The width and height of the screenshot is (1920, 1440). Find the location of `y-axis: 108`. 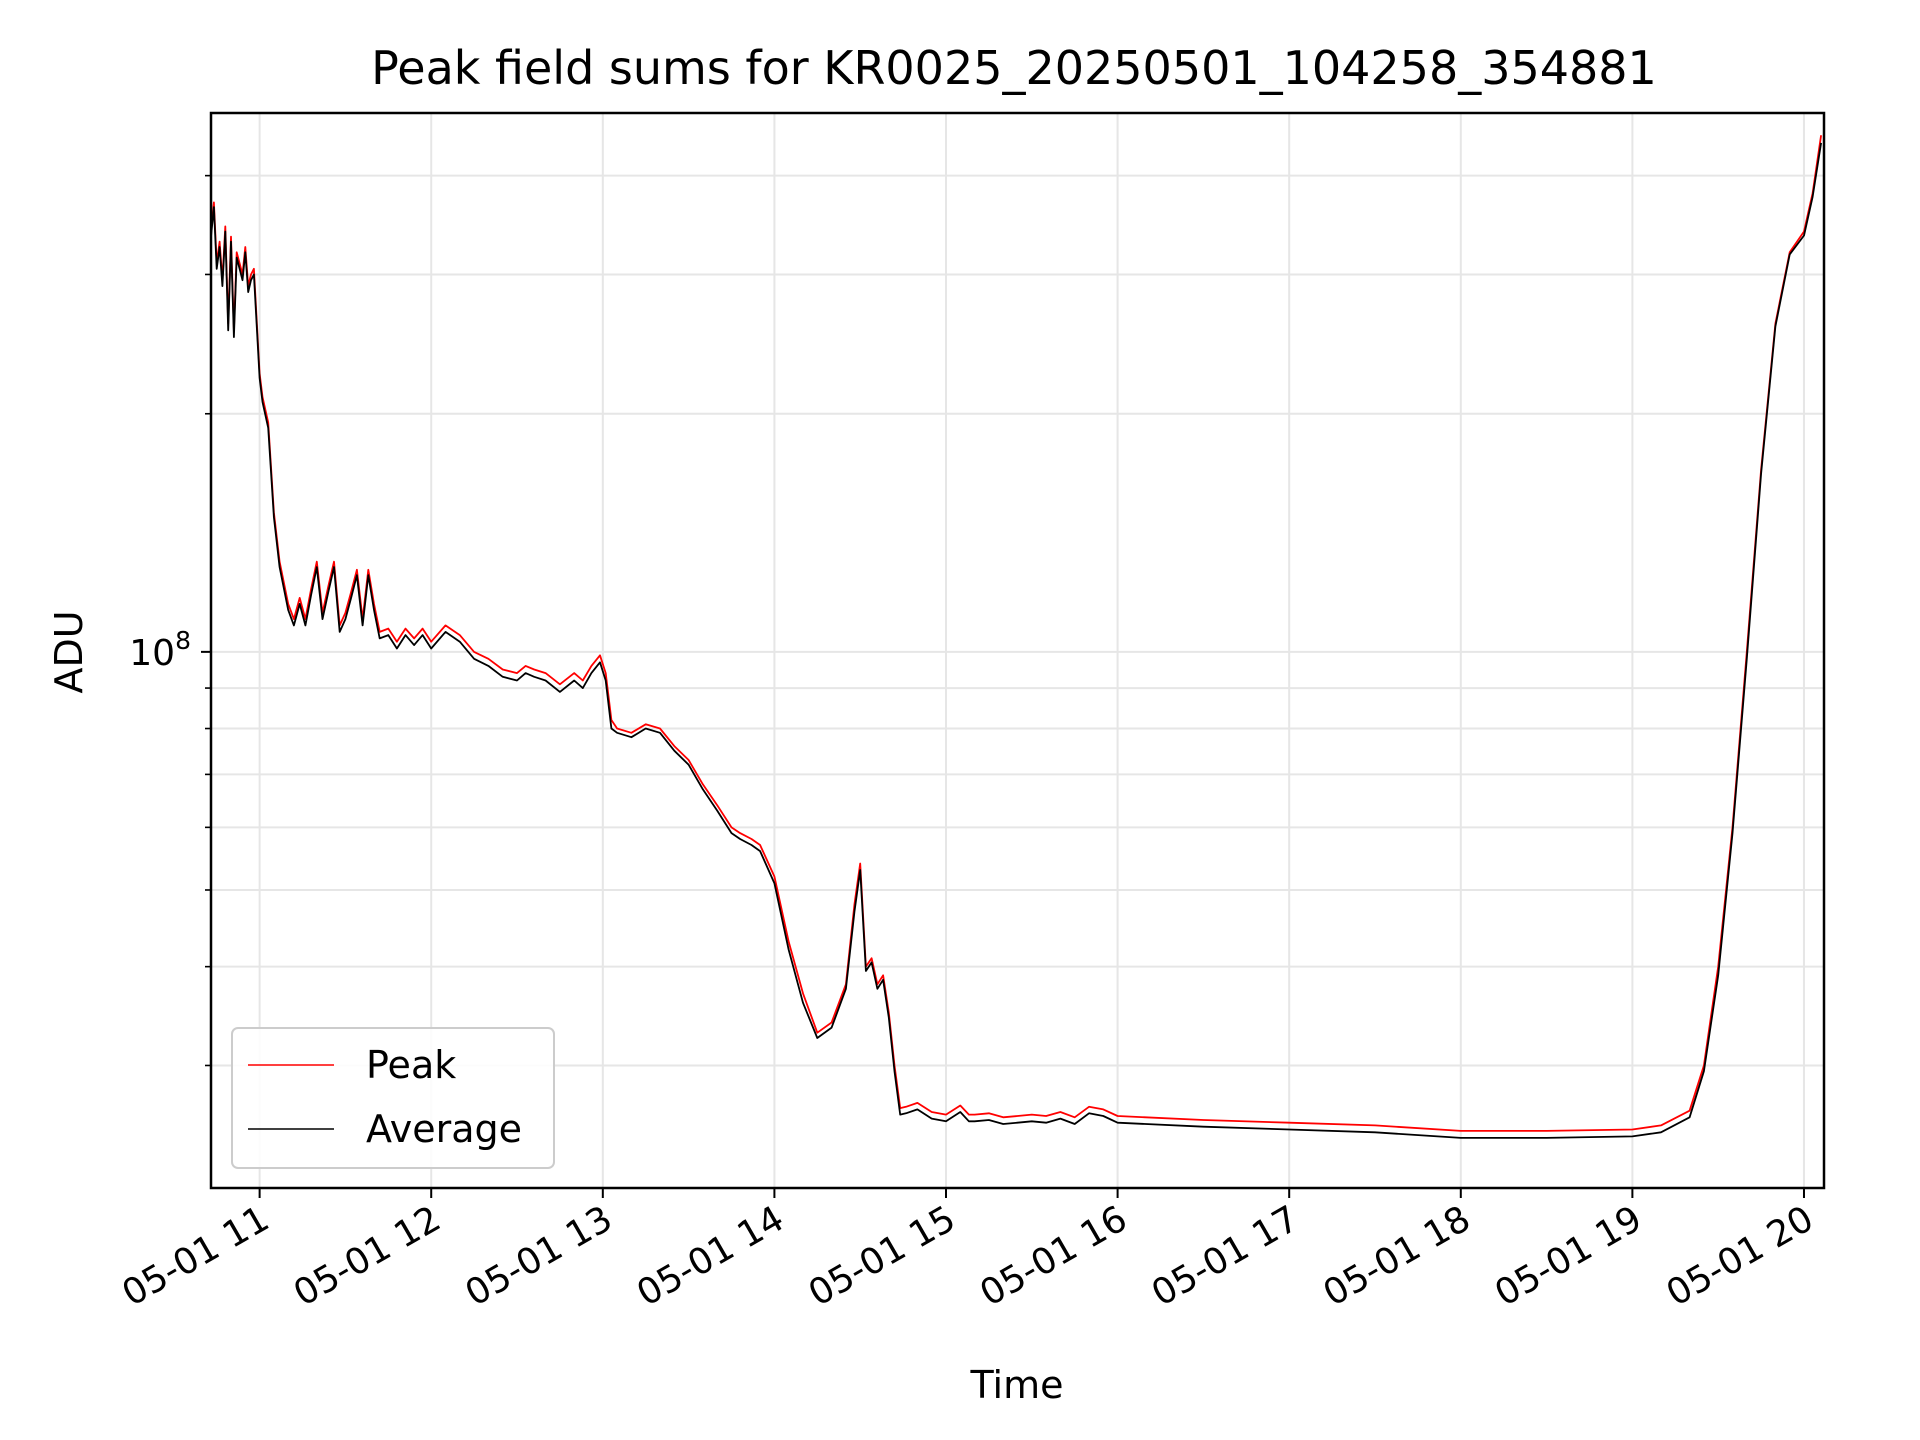

y-axis: 108 is located at coordinates (170, 620).